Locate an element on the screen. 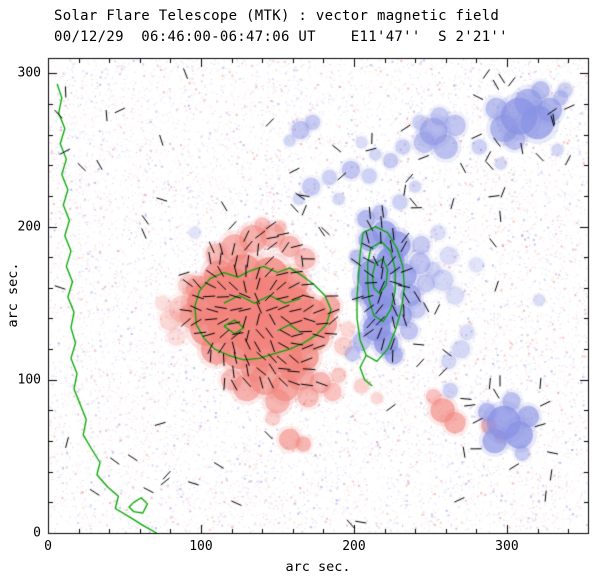  x-tick-label: 100 is located at coordinates (201, 546).